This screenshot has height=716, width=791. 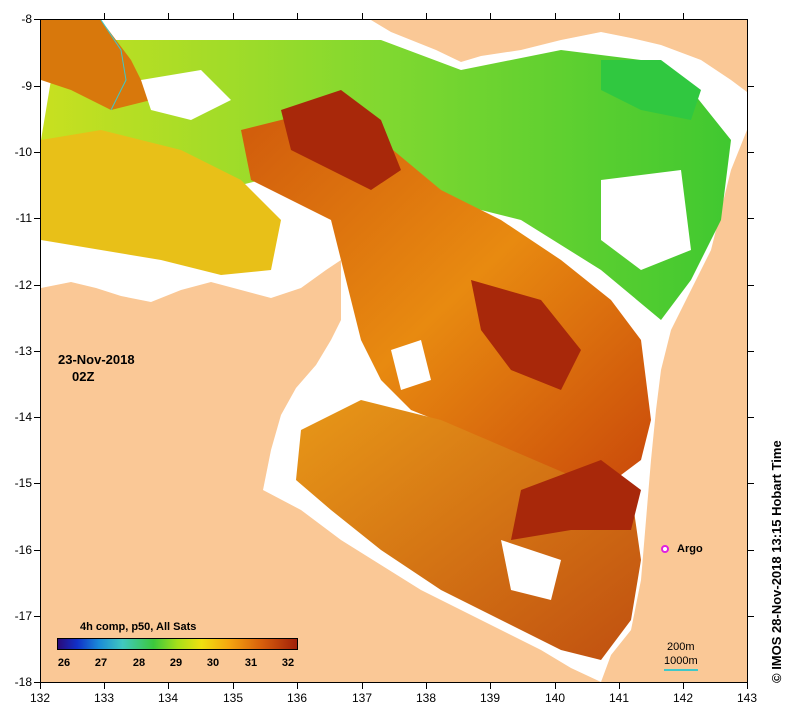 What do you see at coordinates (96, 65) in the screenshot?
I see `sst-northwest-warm` at bounding box center [96, 65].